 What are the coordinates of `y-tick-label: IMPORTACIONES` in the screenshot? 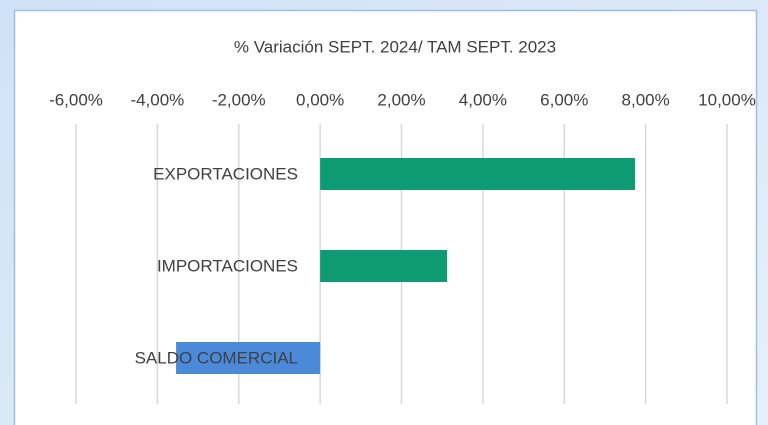 It's located at (227, 265).